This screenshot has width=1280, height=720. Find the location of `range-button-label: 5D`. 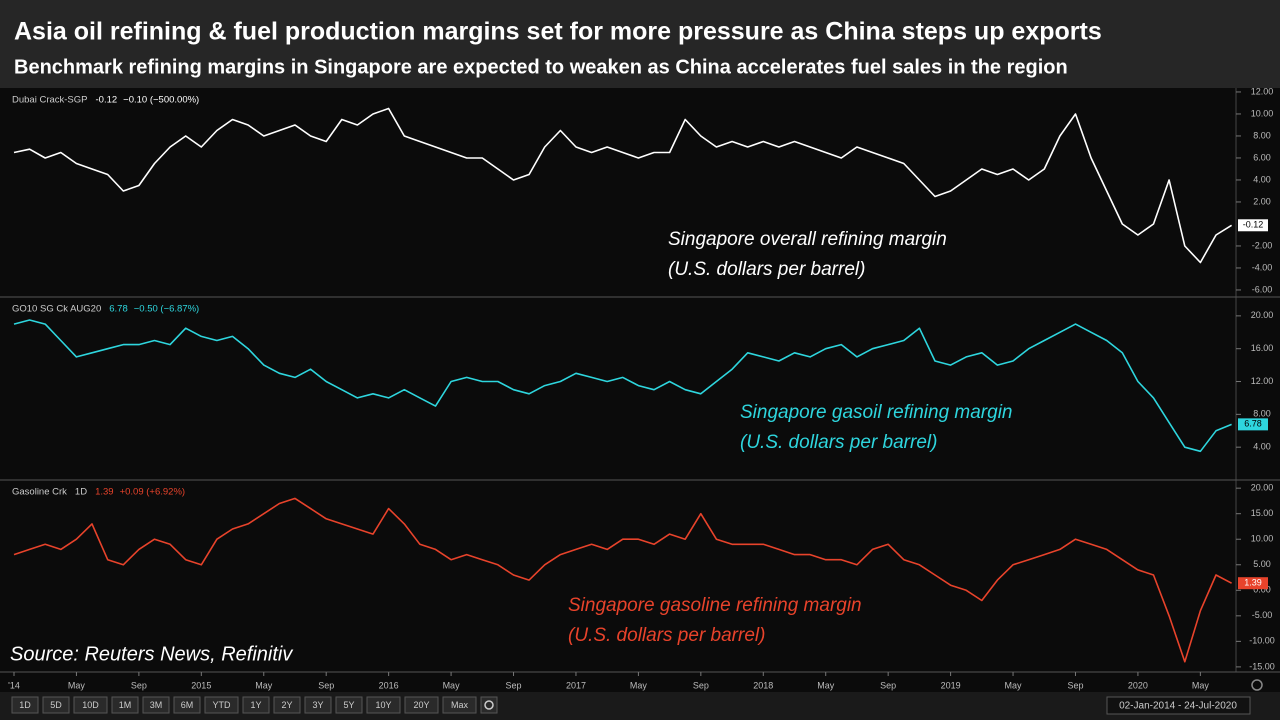

range-button-label: 5D is located at coordinates (56, 705).